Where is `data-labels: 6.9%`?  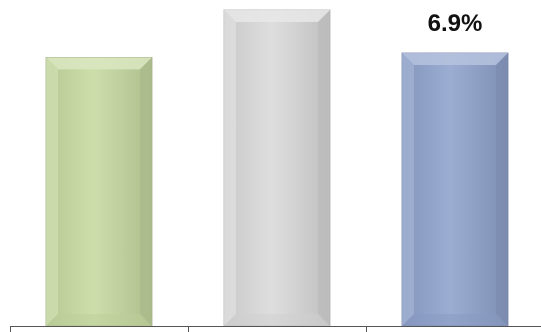
data-labels: 6.9% is located at coordinates (455, 23).